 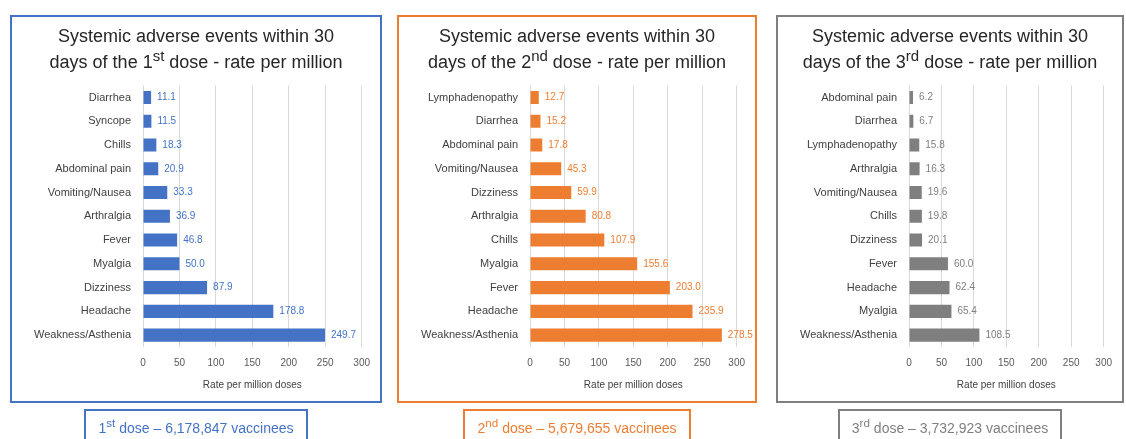 I want to click on data-label: 45.3, so click(x=577, y=168).